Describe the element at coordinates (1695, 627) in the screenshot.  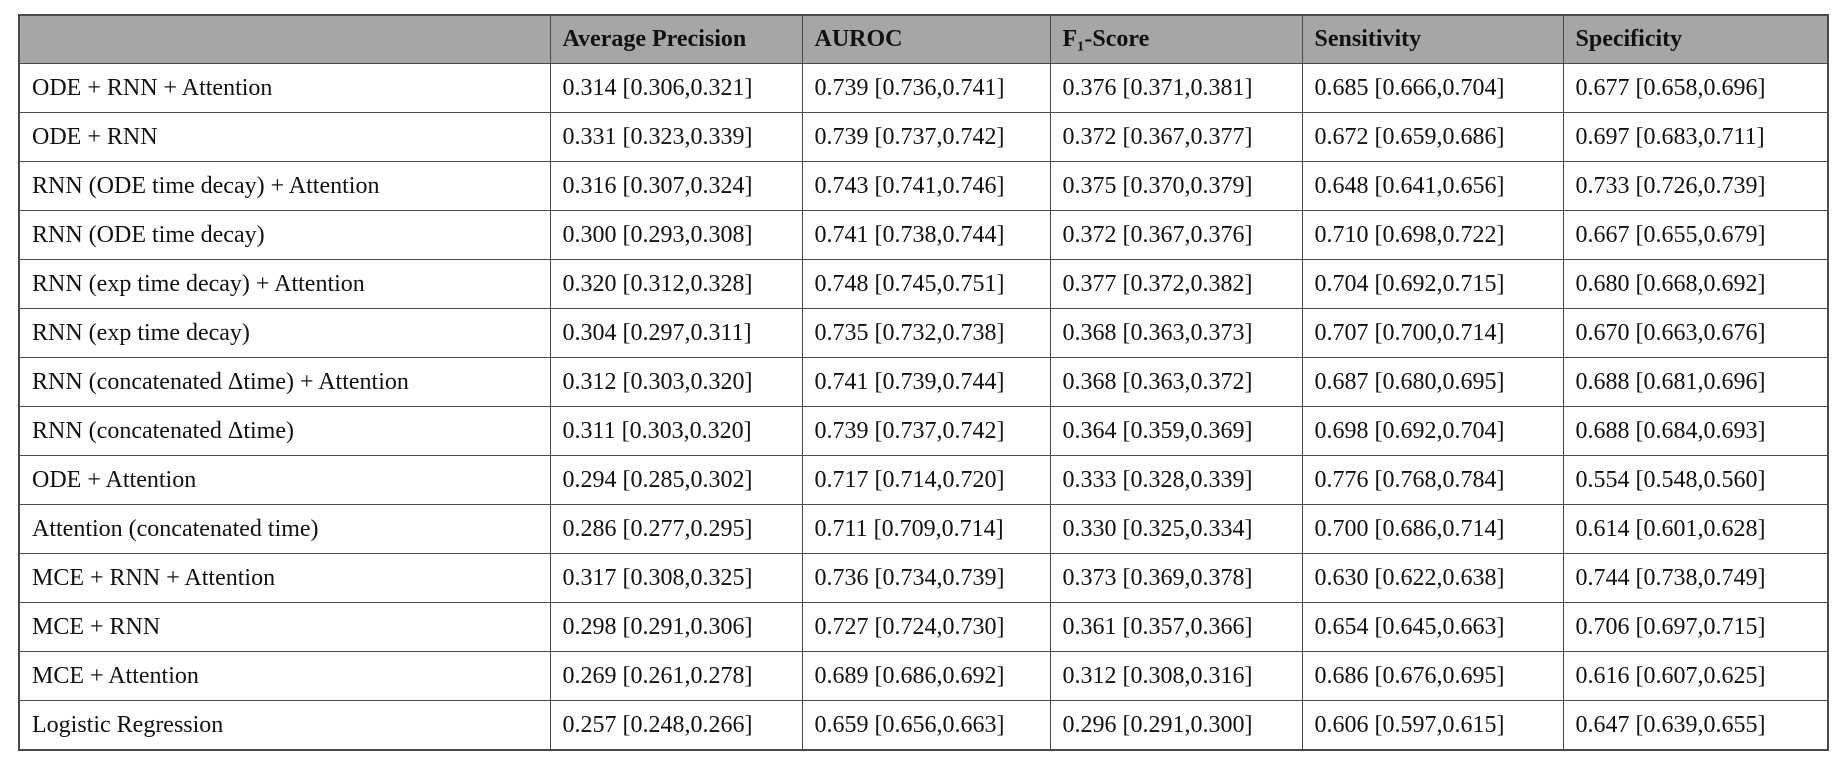
I see `table-cell: 0.706 [0.697,0.715]` at that location.